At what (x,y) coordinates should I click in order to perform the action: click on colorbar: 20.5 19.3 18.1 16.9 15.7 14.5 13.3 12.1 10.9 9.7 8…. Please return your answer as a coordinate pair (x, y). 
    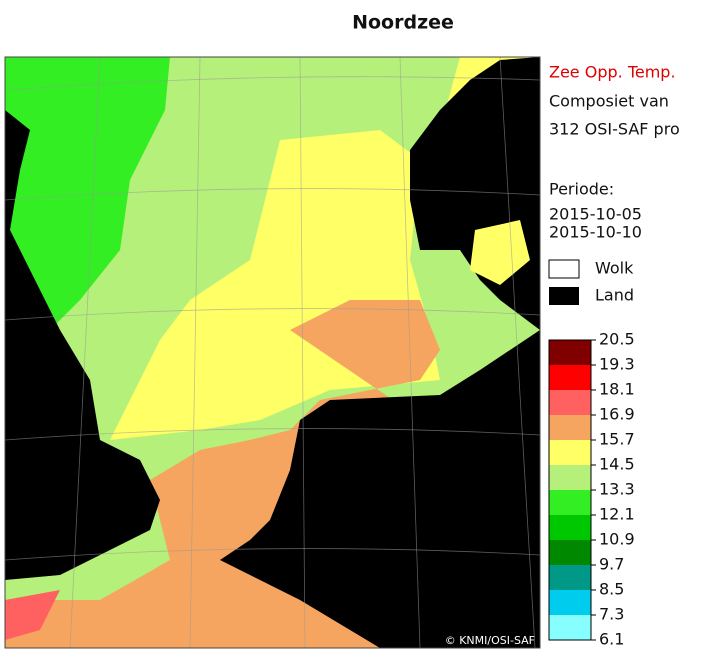
    Looking at the image, I should click on (591, 489).